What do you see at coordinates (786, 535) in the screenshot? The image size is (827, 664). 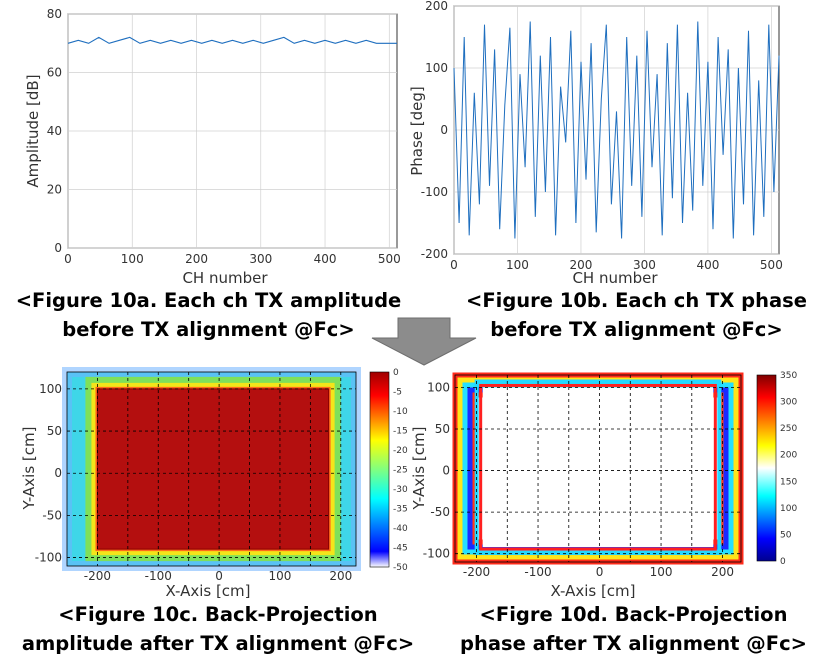 I see `colorbar-tick-label: 50` at bounding box center [786, 535].